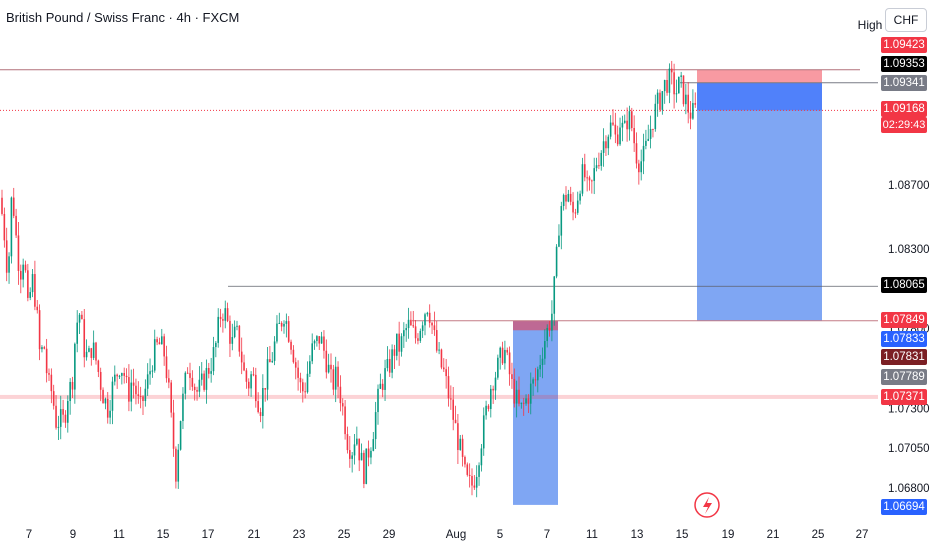  I want to click on x-tick-label: 9, so click(73, 535).